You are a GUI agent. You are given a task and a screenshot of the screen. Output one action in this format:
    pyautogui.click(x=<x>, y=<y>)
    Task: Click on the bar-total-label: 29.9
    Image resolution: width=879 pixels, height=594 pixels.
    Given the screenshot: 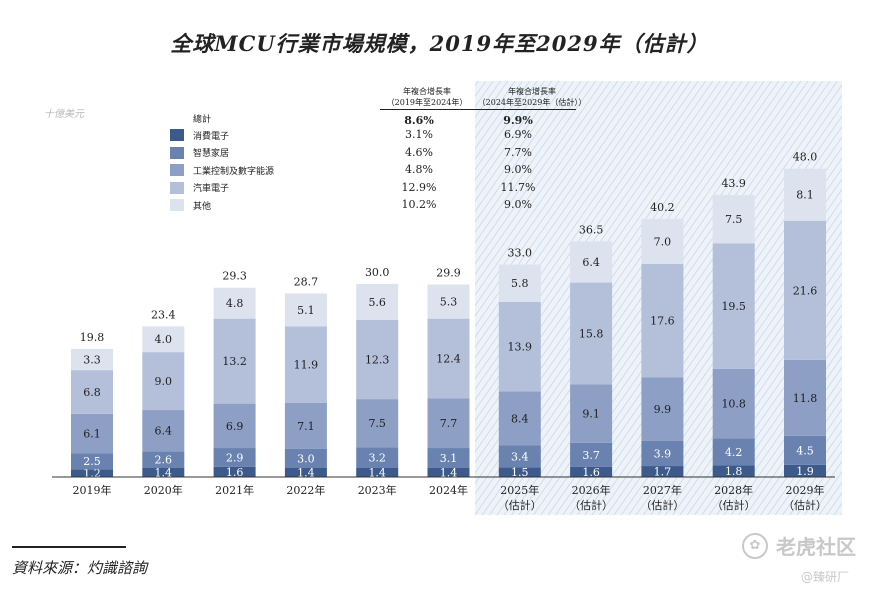 What is the action you would take?
    pyautogui.click(x=448, y=273)
    